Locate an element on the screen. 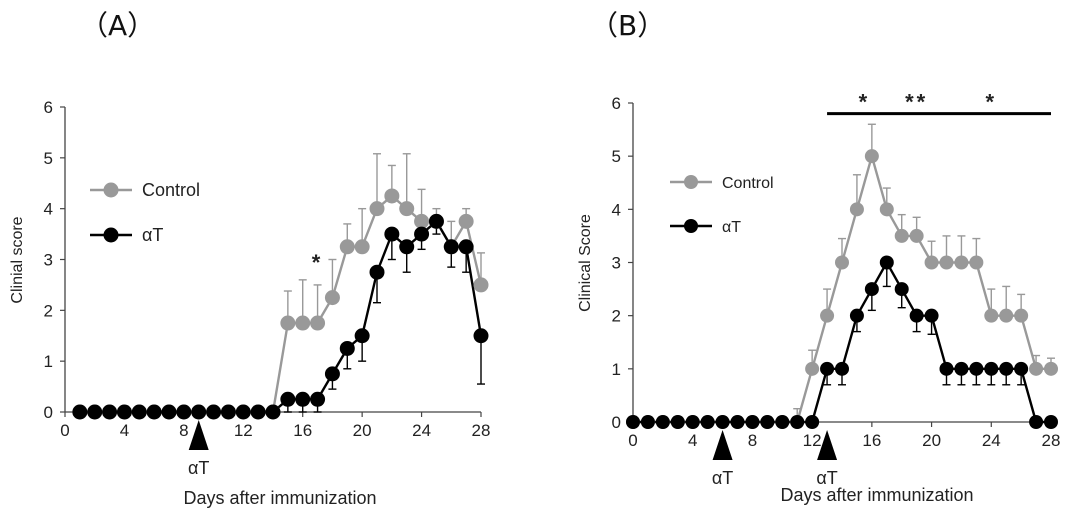 Image resolution: width=1065 pixels, height=515 pixels. chart-a-y-tick-label: 2 is located at coordinates (48, 310).